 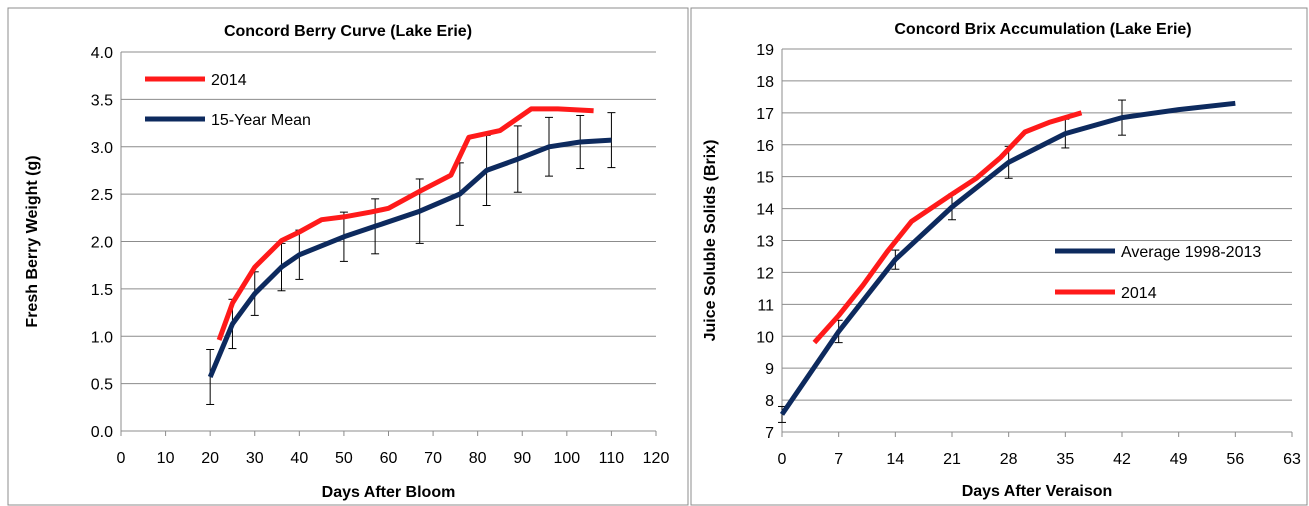 I want to click on x-tick-label: 14, so click(x=895, y=459).